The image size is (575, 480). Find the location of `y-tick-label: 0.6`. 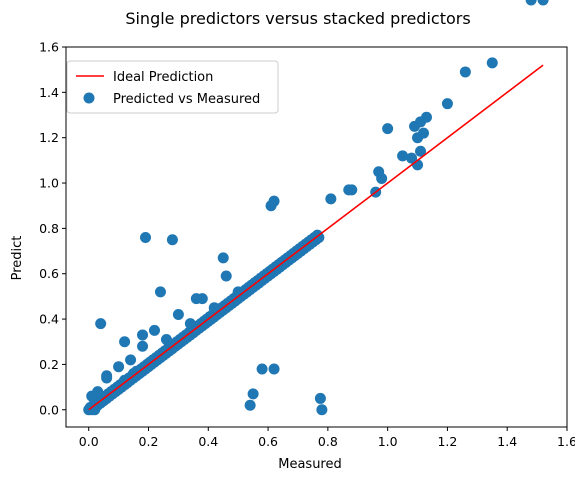

y-tick-label: 0.6 is located at coordinates (49, 273).